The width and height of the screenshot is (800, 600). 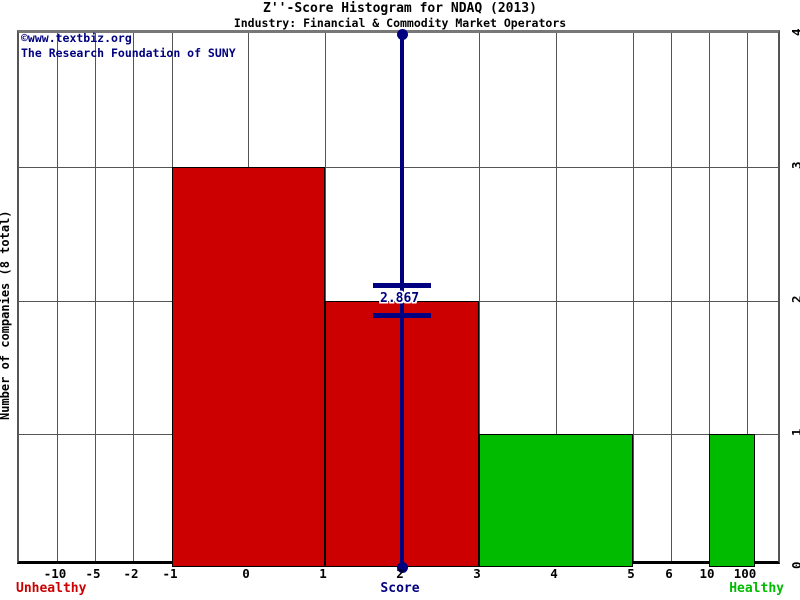 What do you see at coordinates (669, 573) in the screenshot?
I see `x-tick-label: 6` at bounding box center [669, 573].